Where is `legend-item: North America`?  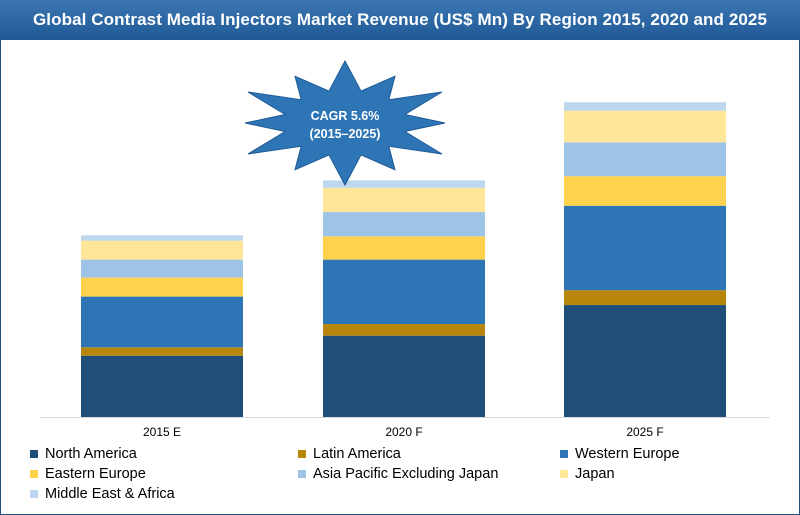 legend-item: North America is located at coordinates (83, 454).